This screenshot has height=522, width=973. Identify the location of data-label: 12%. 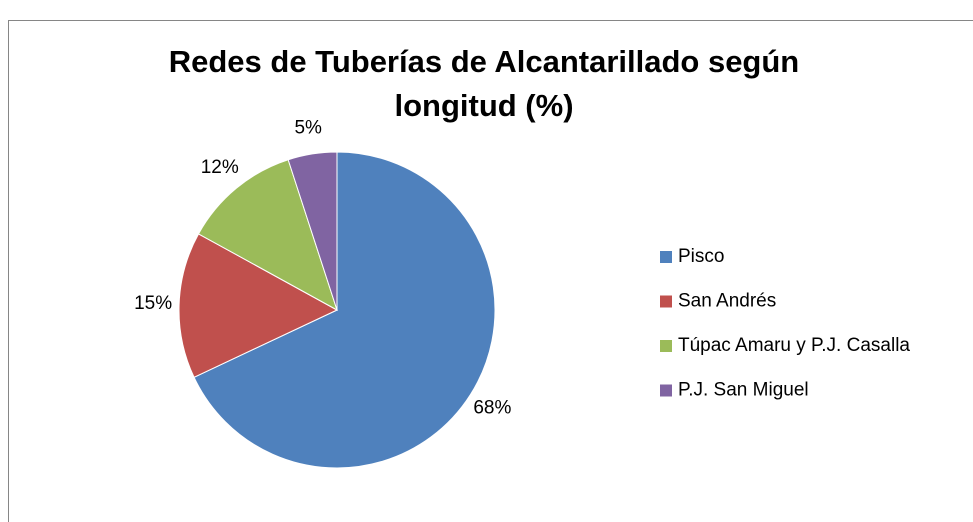
(220, 167).